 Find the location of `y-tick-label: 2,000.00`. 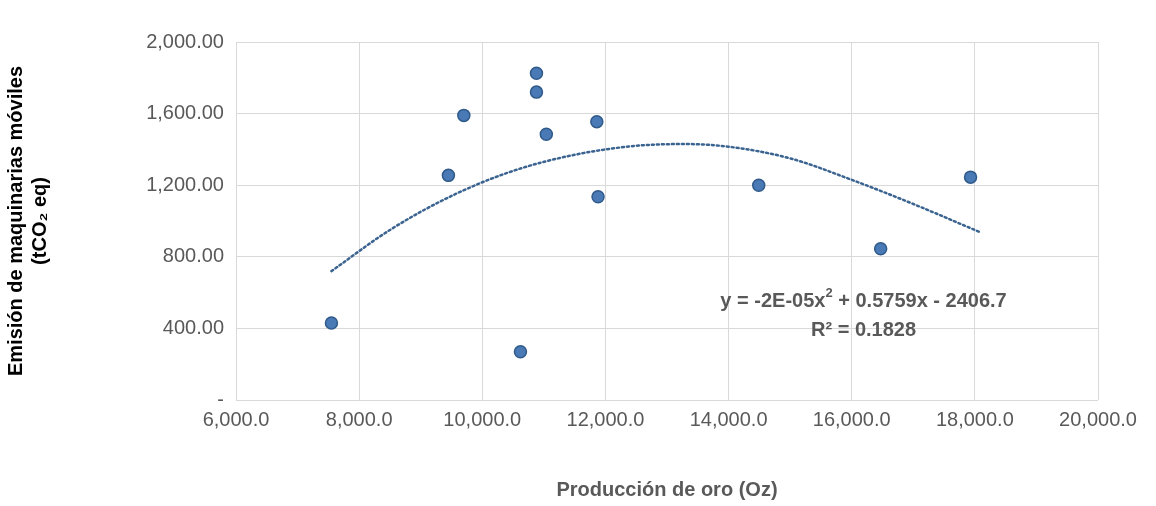

y-tick-label: 2,000.00 is located at coordinates (185, 40).